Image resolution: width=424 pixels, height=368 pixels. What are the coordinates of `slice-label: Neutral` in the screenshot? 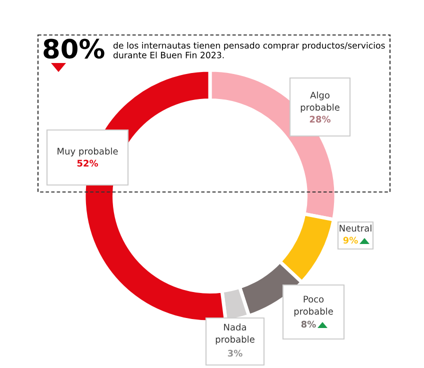 It's located at (356, 228).